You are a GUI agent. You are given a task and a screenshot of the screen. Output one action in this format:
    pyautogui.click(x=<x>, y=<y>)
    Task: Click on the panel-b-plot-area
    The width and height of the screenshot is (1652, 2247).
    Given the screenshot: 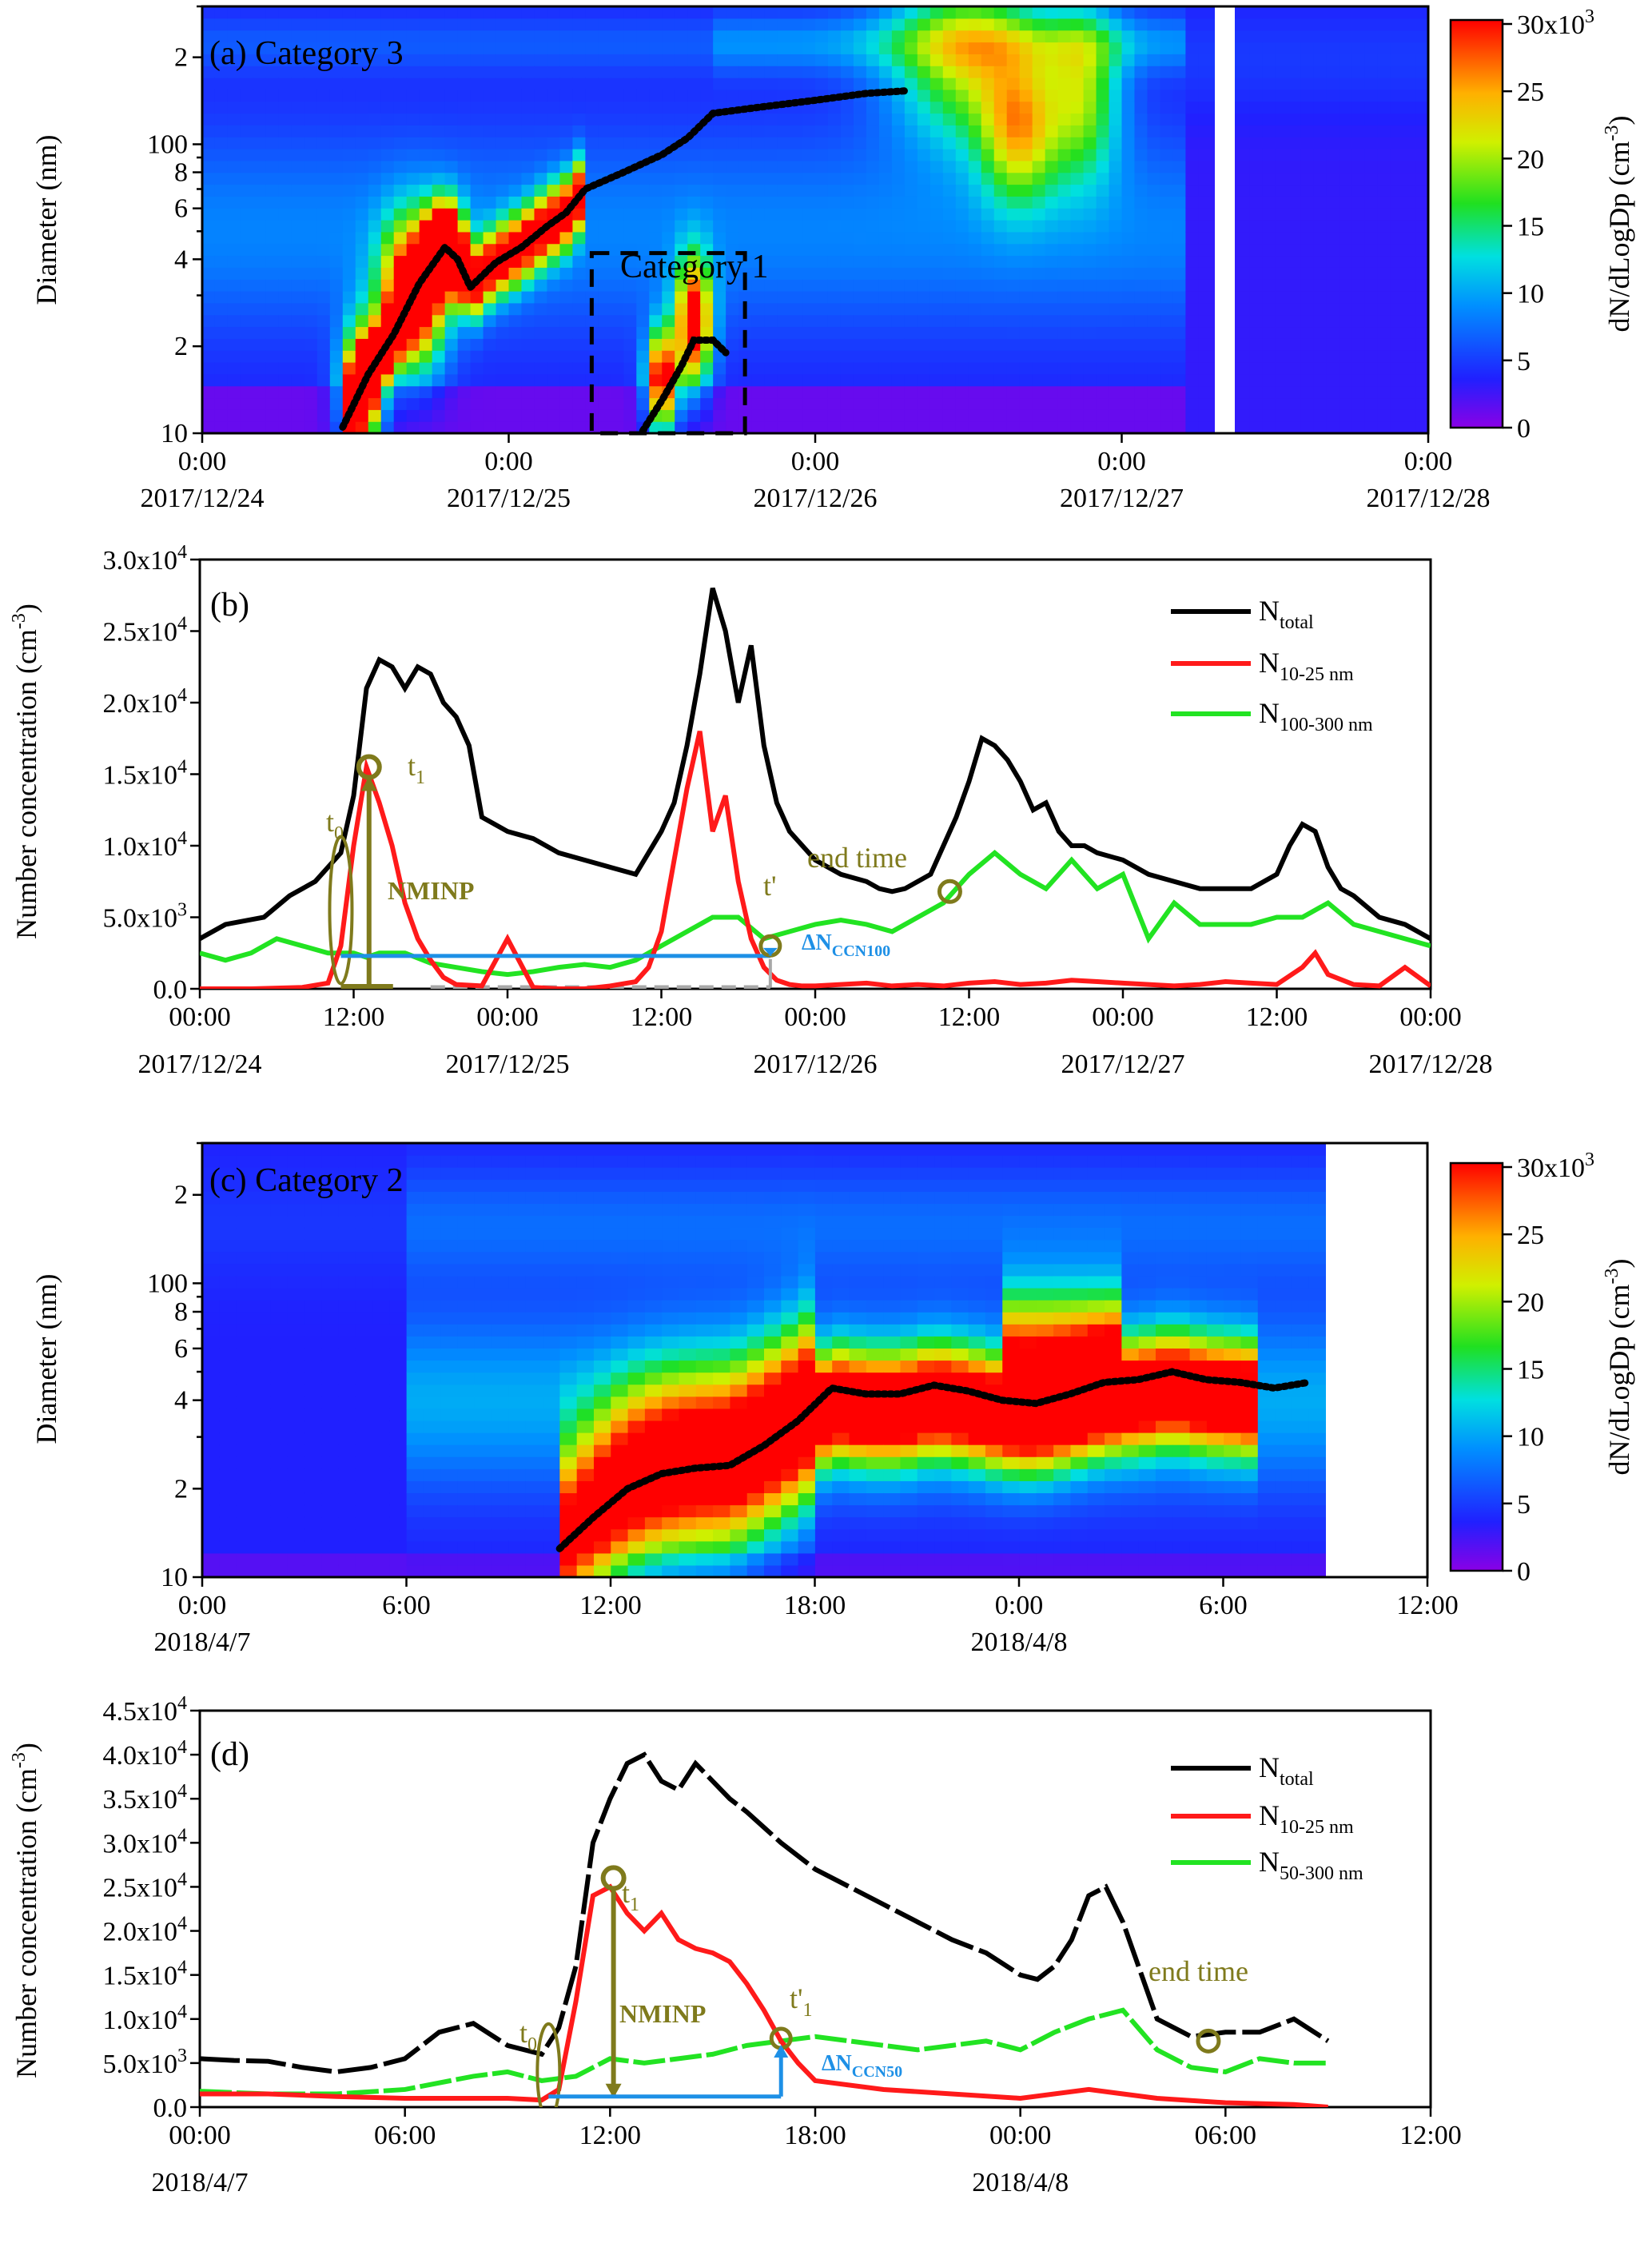 What is the action you would take?
    pyautogui.click(x=815, y=788)
    